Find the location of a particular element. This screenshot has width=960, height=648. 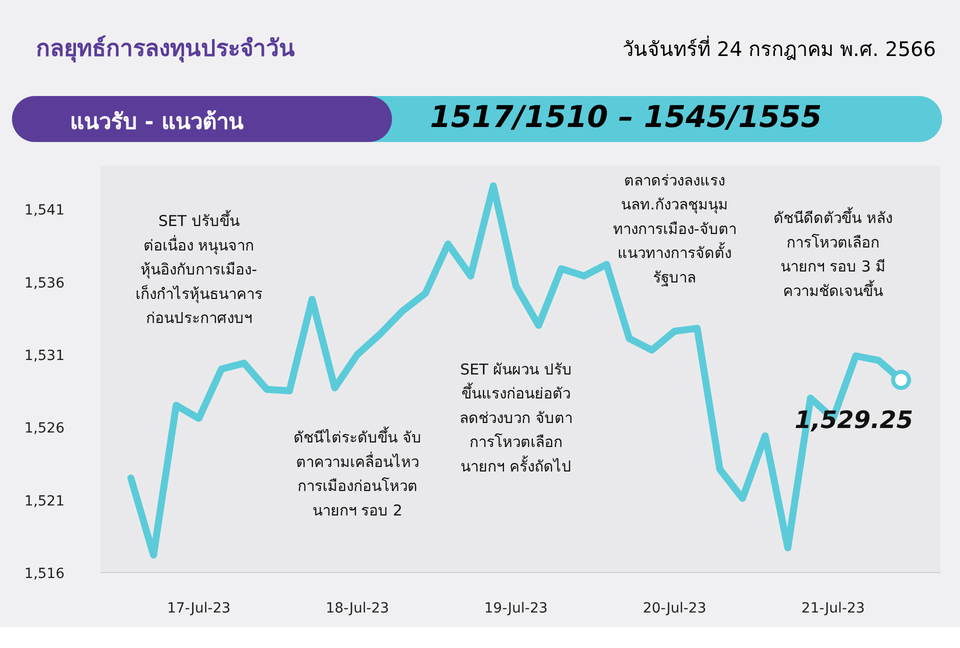

y-tick-label: 1,526 is located at coordinates (44, 428).